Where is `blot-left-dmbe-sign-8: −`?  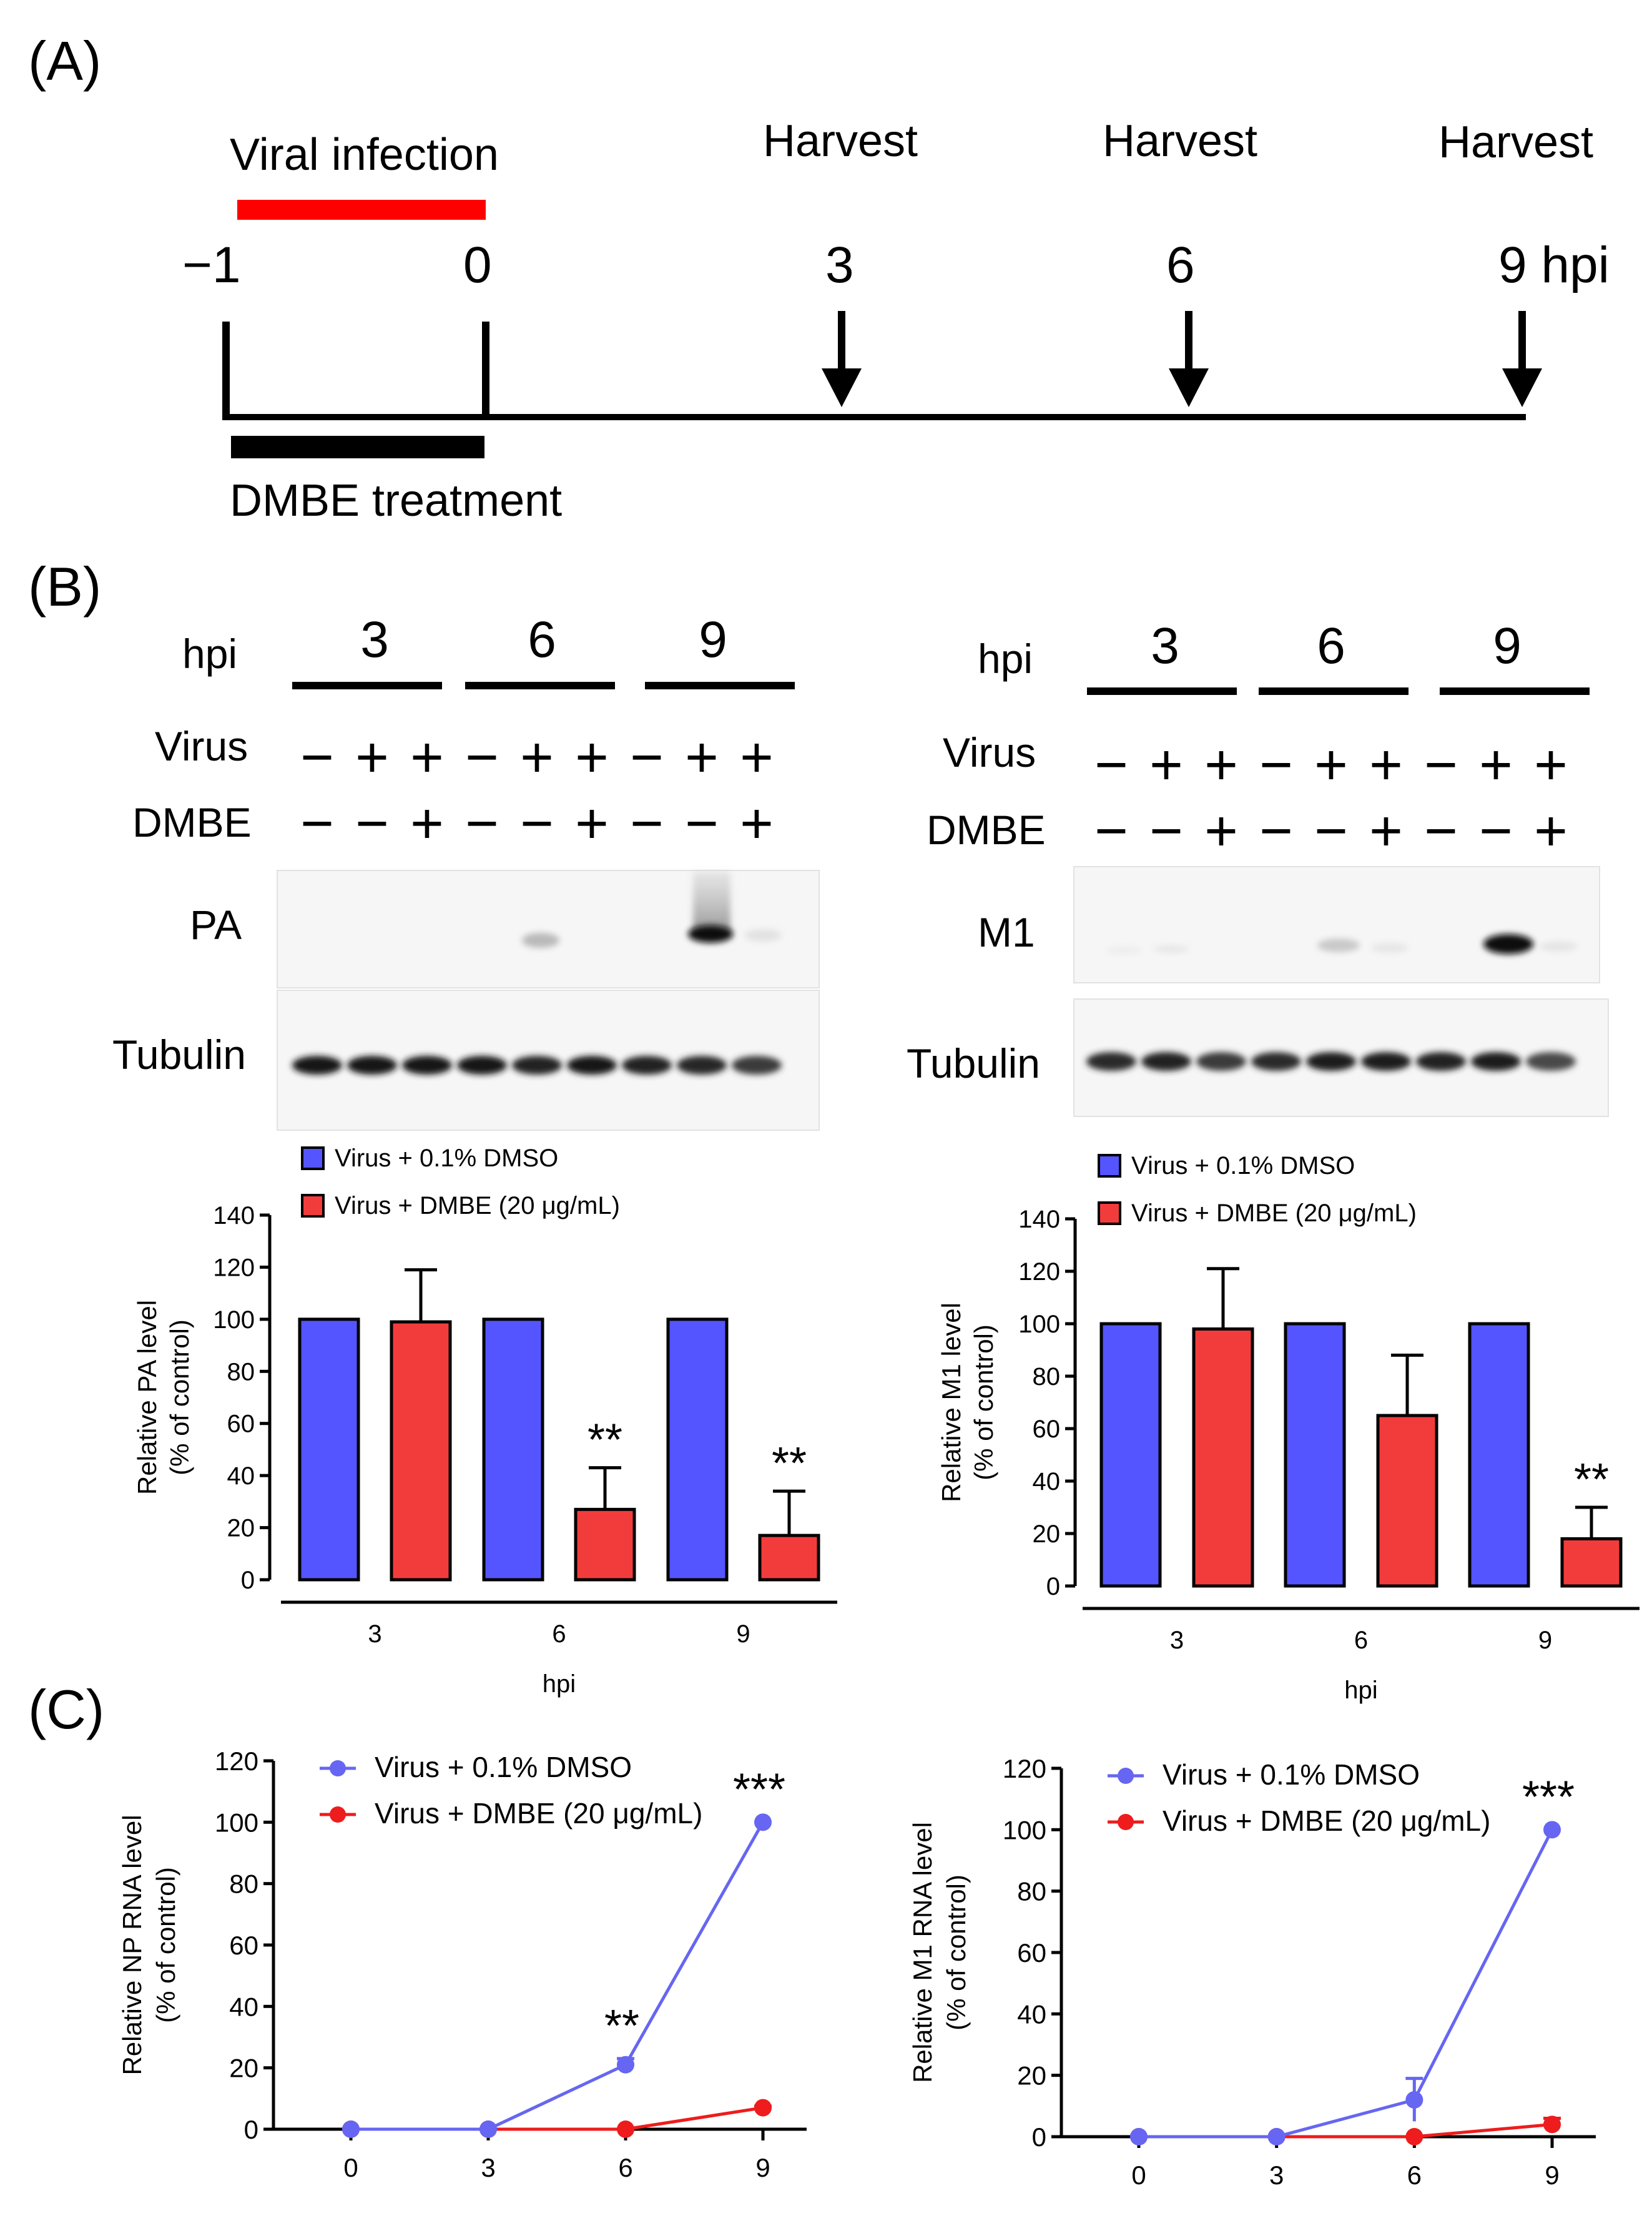 blot-left-dmbe-sign-8: − is located at coordinates (702, 823).